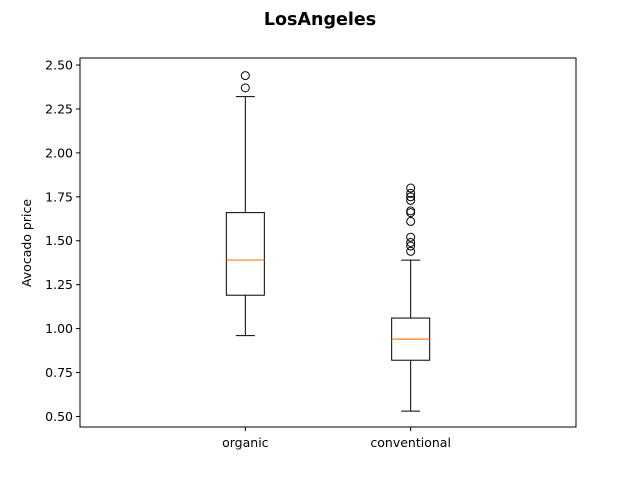 The width and height of the screenshot is (640, 480). I want to click on y-tick-label: 2.50, so click(59, 65).